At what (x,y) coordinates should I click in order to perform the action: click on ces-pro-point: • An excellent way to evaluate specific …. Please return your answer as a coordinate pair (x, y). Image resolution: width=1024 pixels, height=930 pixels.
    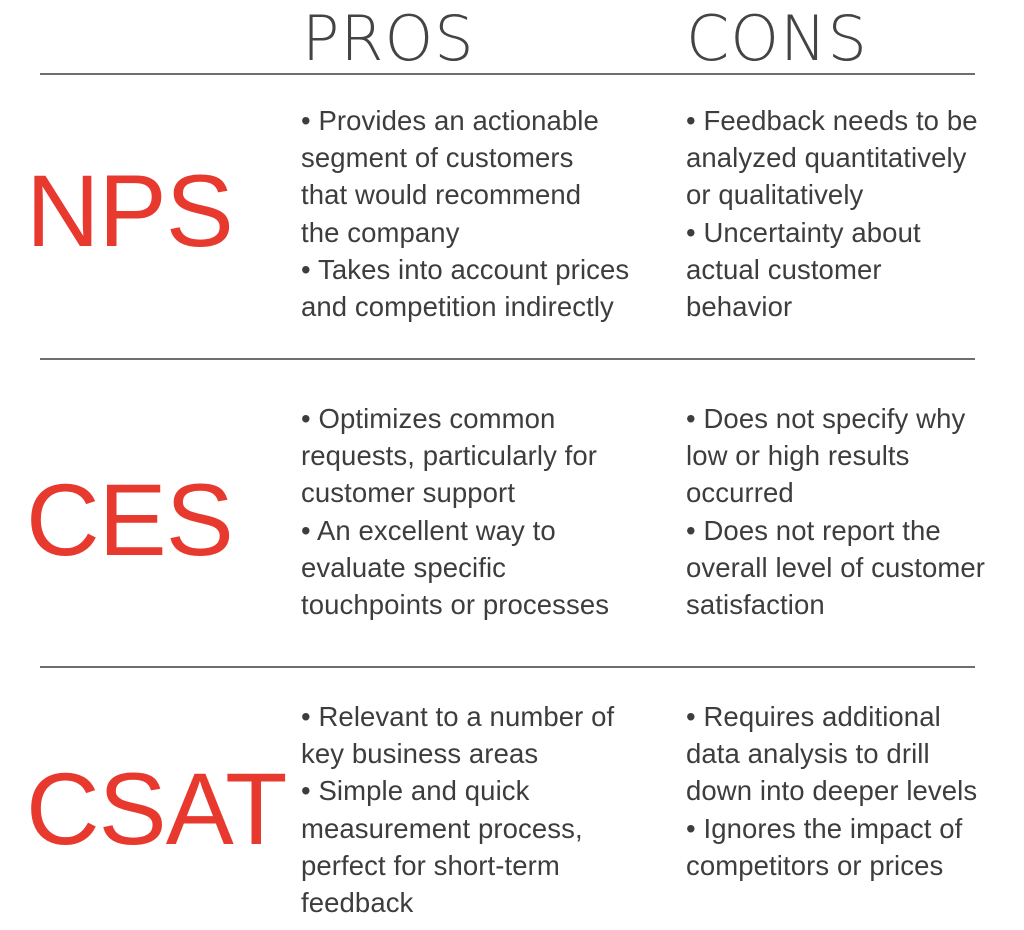
    Looking at the image, I should click on (455, 567).